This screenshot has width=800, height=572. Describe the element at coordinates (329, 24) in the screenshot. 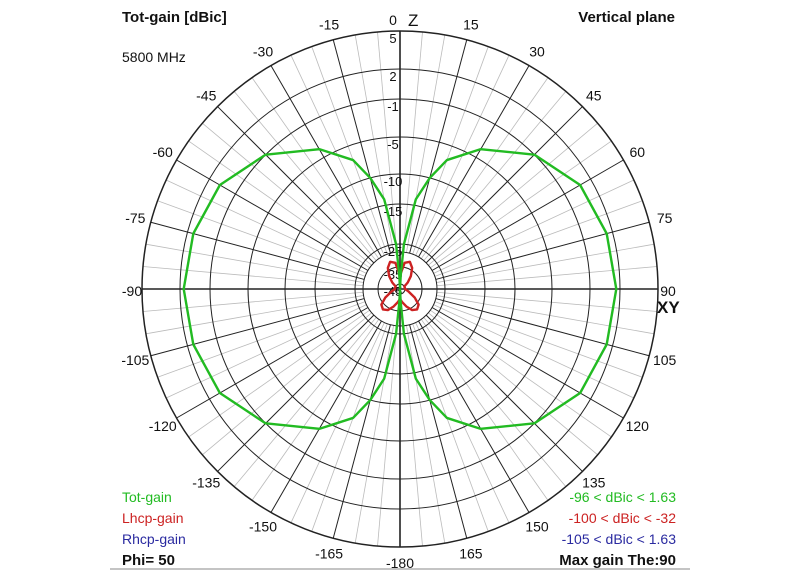

I see `angle-tick-label: -15` at that location.